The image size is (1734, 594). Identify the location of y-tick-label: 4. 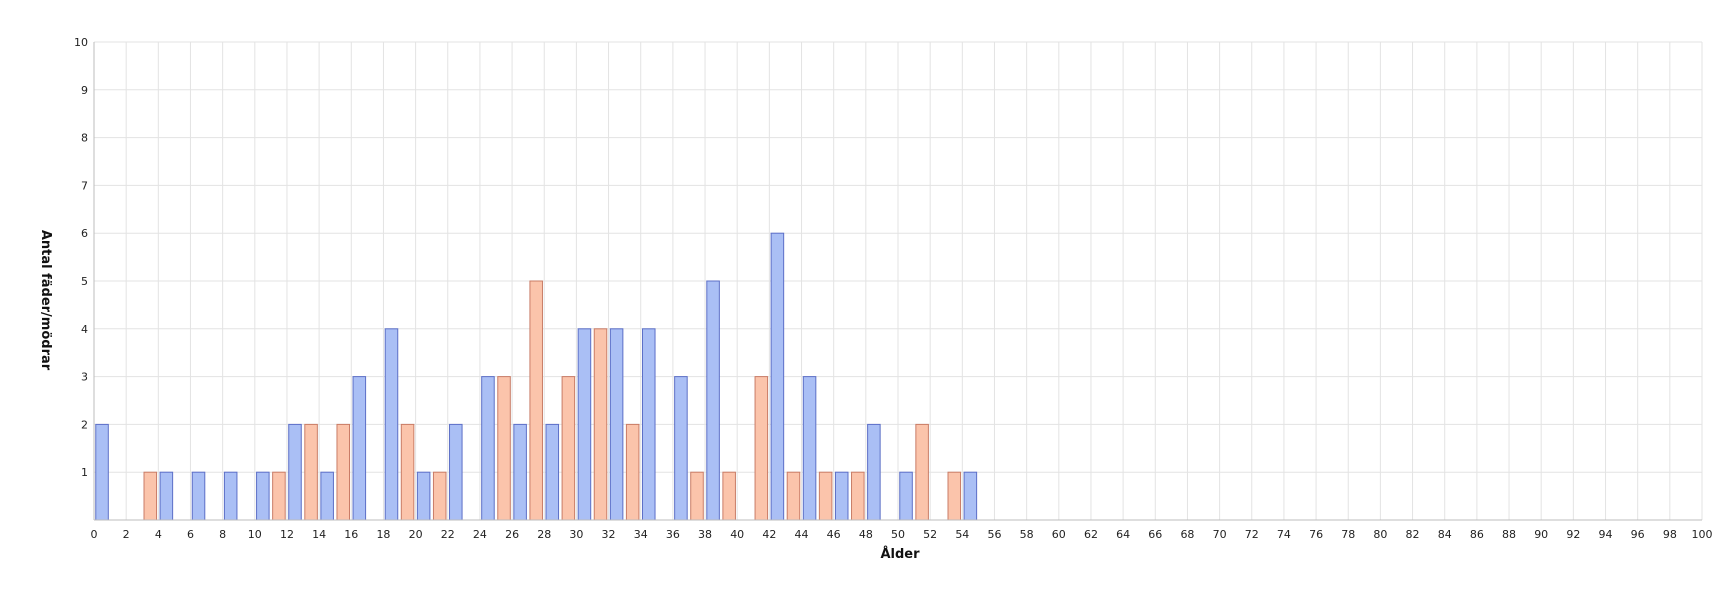
(84, 329).